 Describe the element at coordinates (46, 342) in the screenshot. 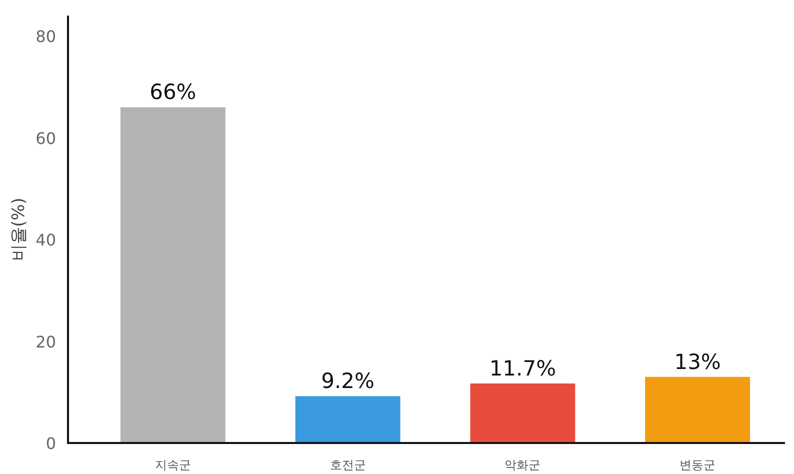

I see `y-tick-label: 20` at that location.